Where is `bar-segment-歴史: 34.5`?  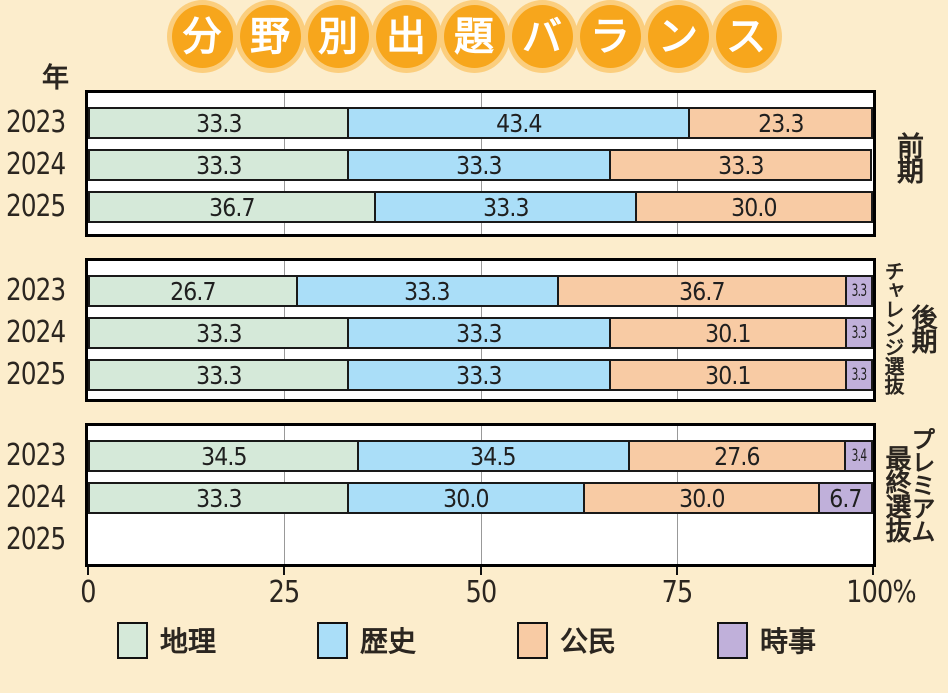
bar-segment-歴史: 34.5 is located at coordinates (494, 456).